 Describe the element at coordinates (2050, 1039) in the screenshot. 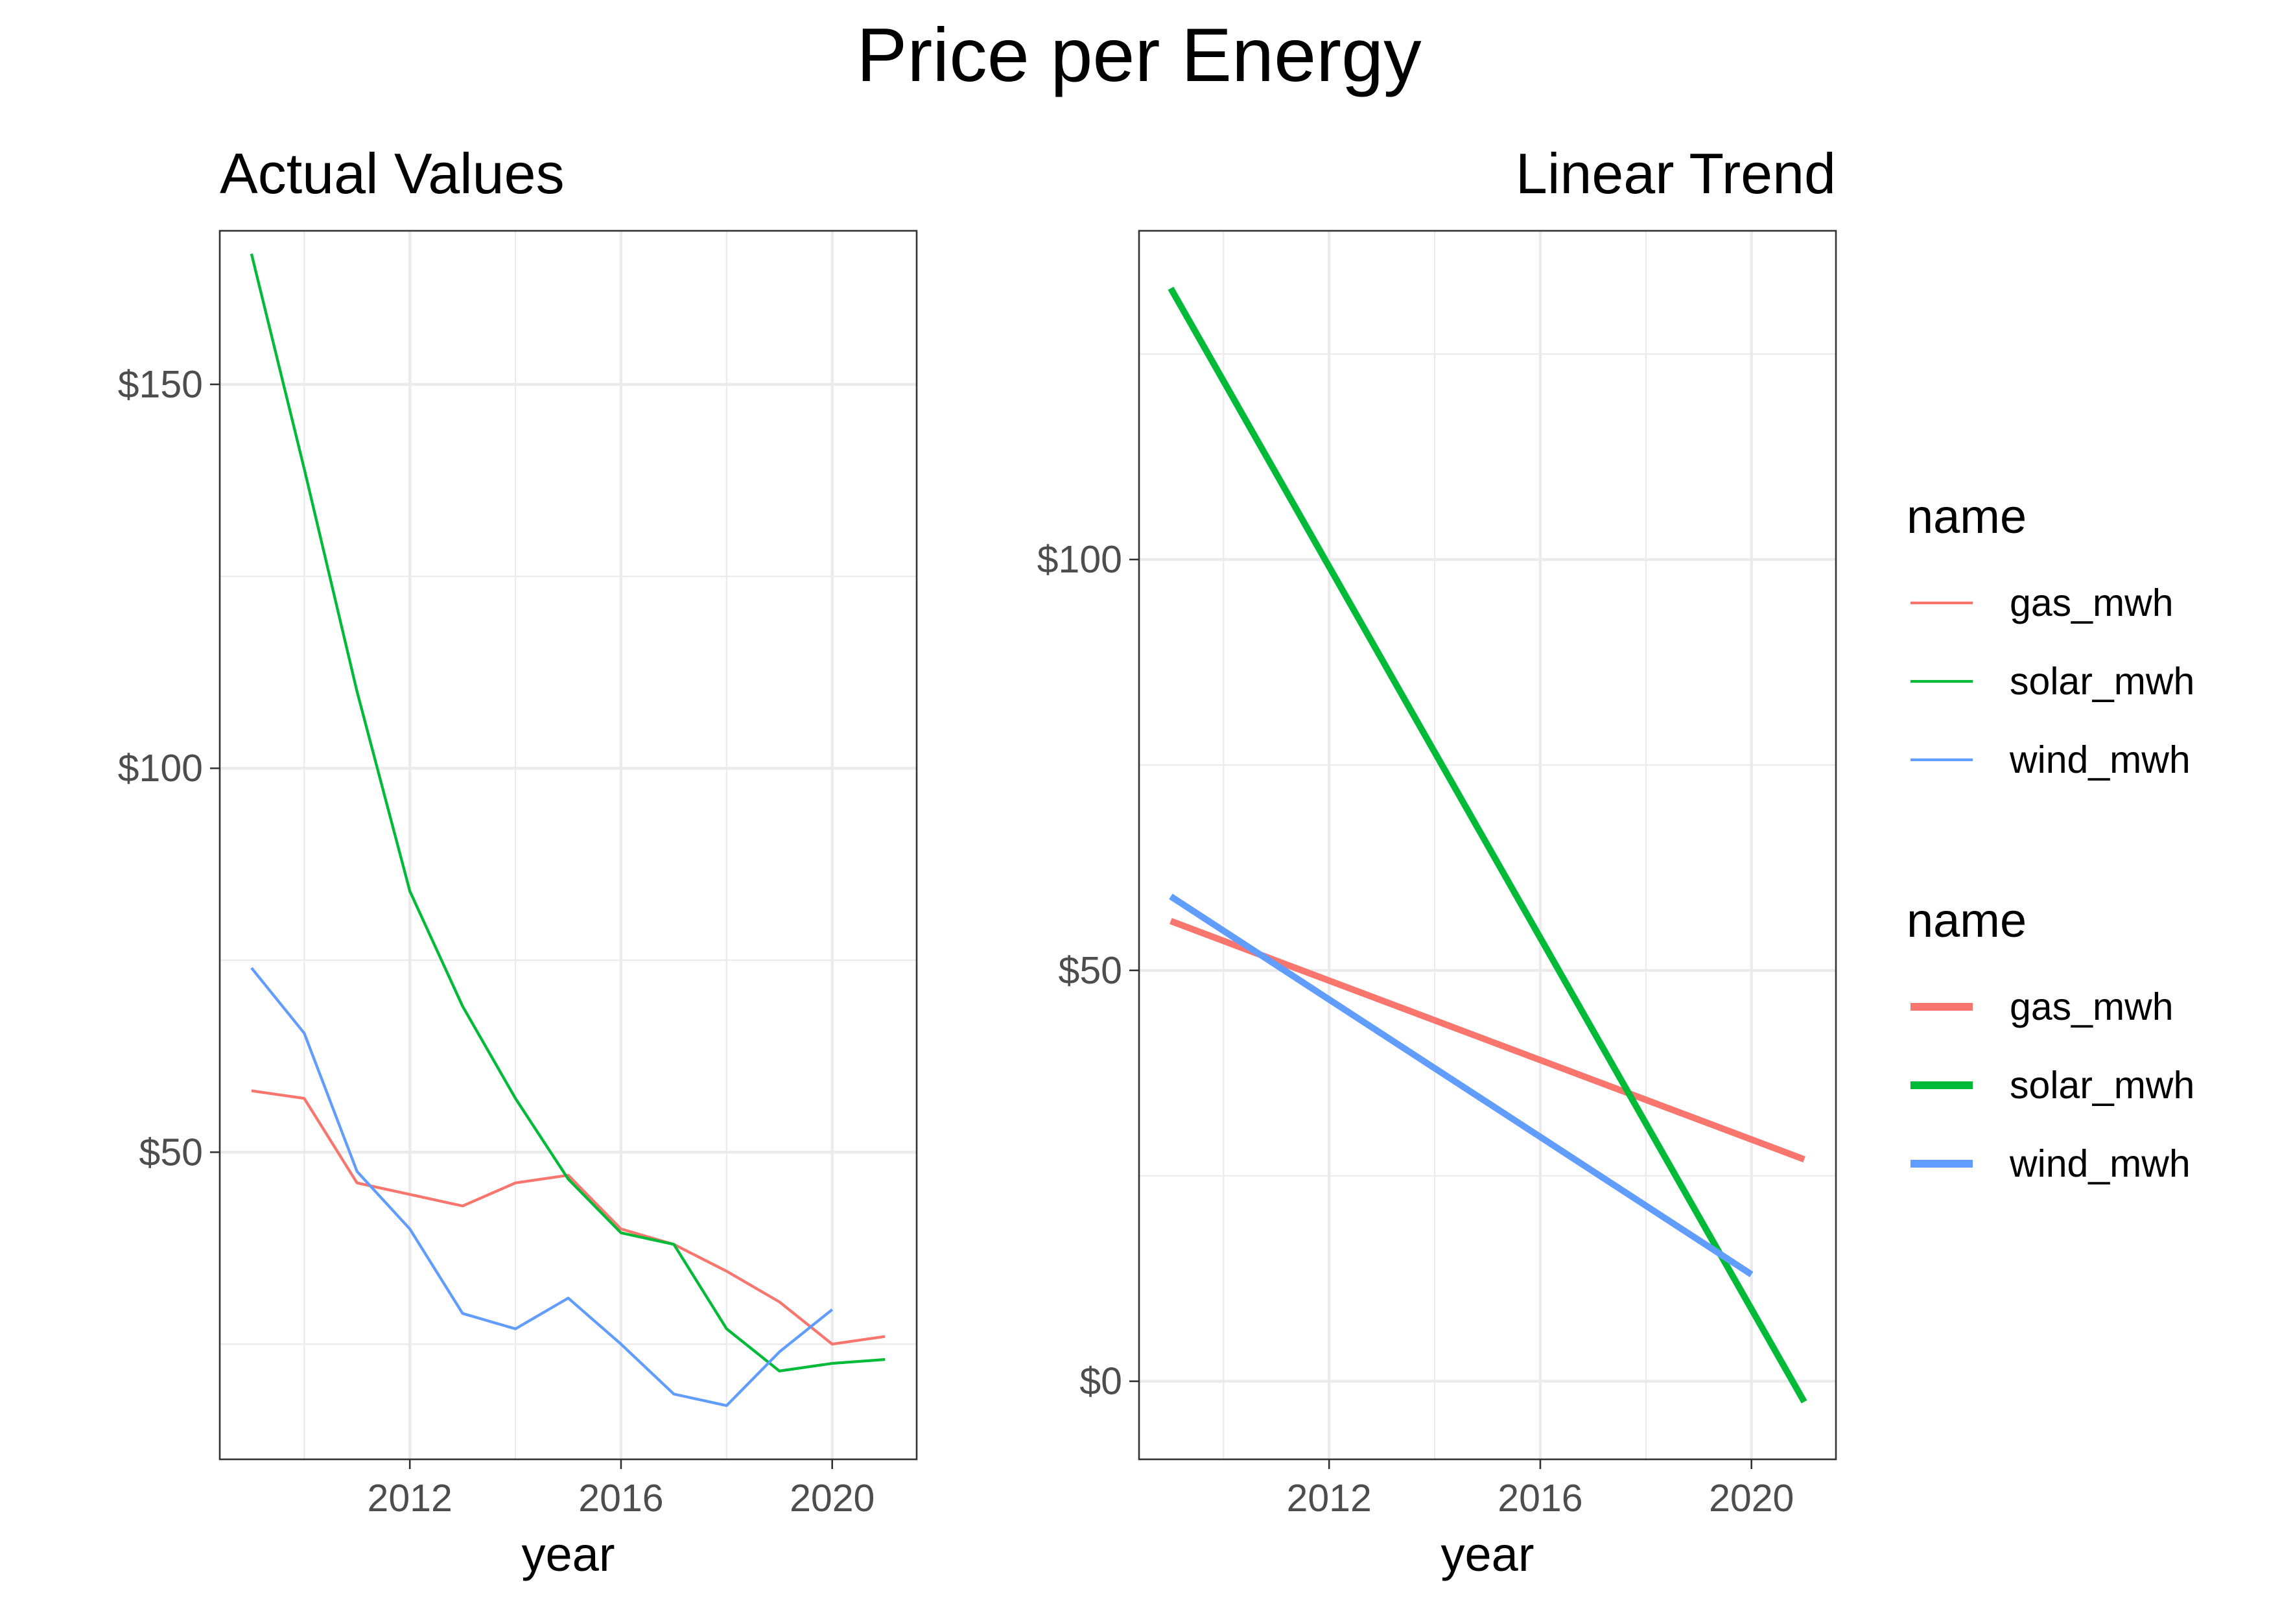

I see `legend-2: name gas_mwh solar_mwh wind_mwh` at that location.